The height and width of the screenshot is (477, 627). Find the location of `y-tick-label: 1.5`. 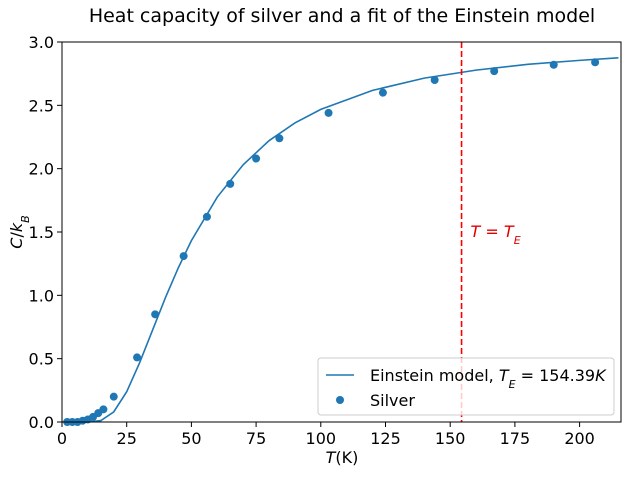

y-tick-label: 1.5 is located at coordinates (41, 232).